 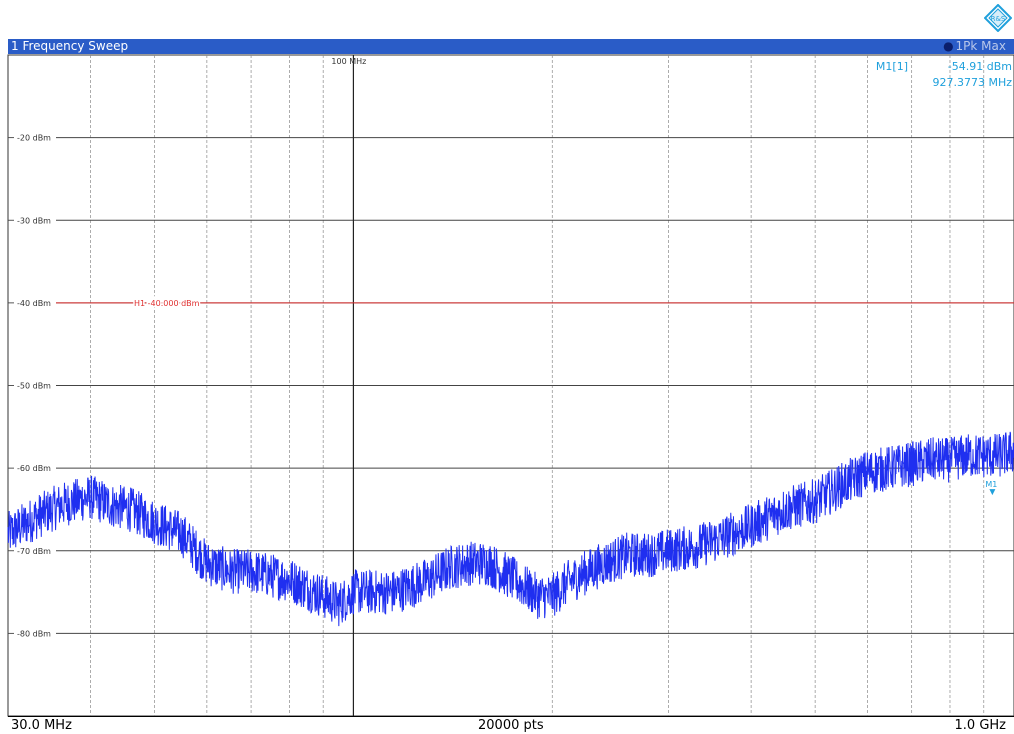 I want to click on y-tick-label: -30 dBm, so click(x=34, y=220).